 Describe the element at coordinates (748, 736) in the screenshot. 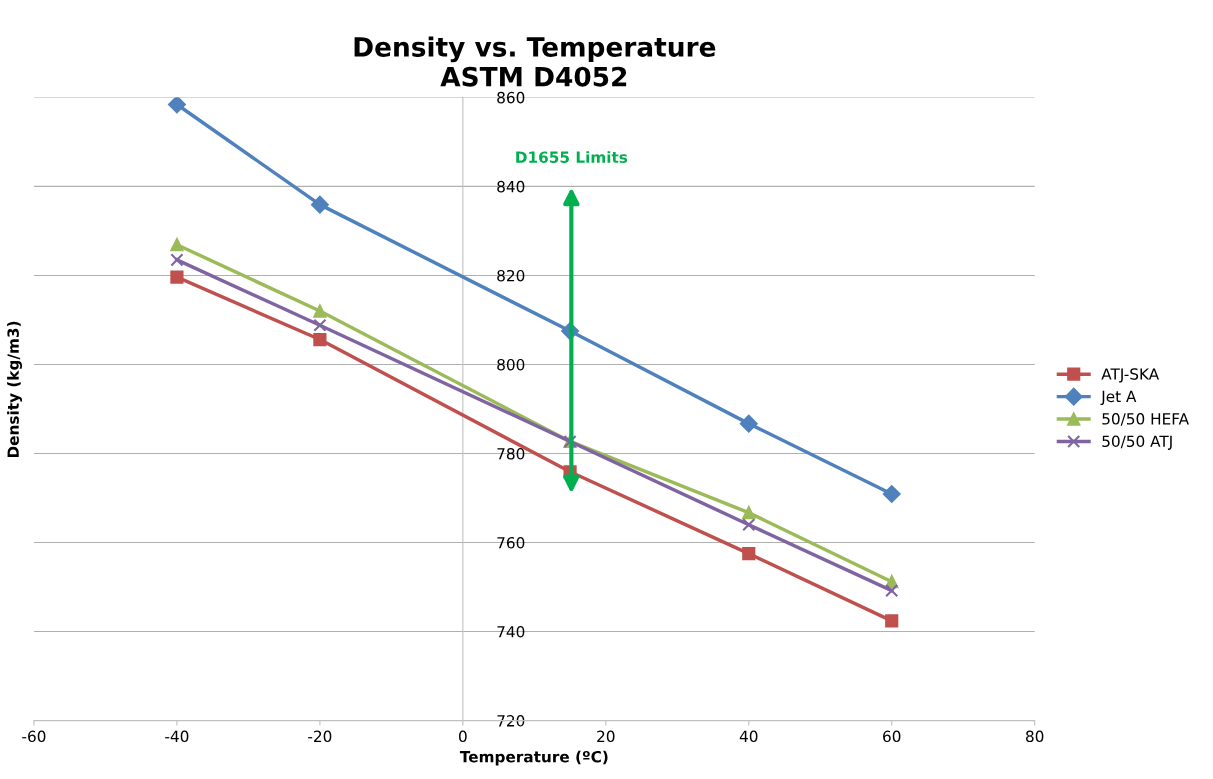

I see `x-tick-label: 40` at that location.